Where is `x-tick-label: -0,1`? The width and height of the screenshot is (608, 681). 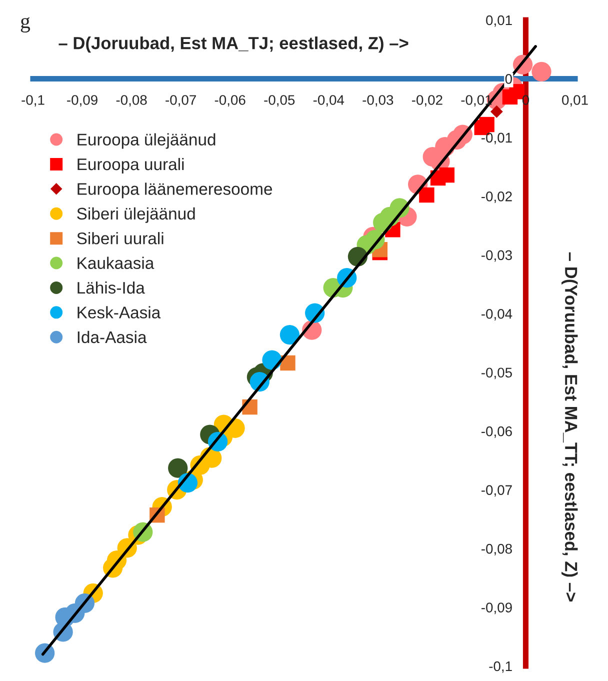
x-tick-label: -0,1 is located at coordinates (33, 101).